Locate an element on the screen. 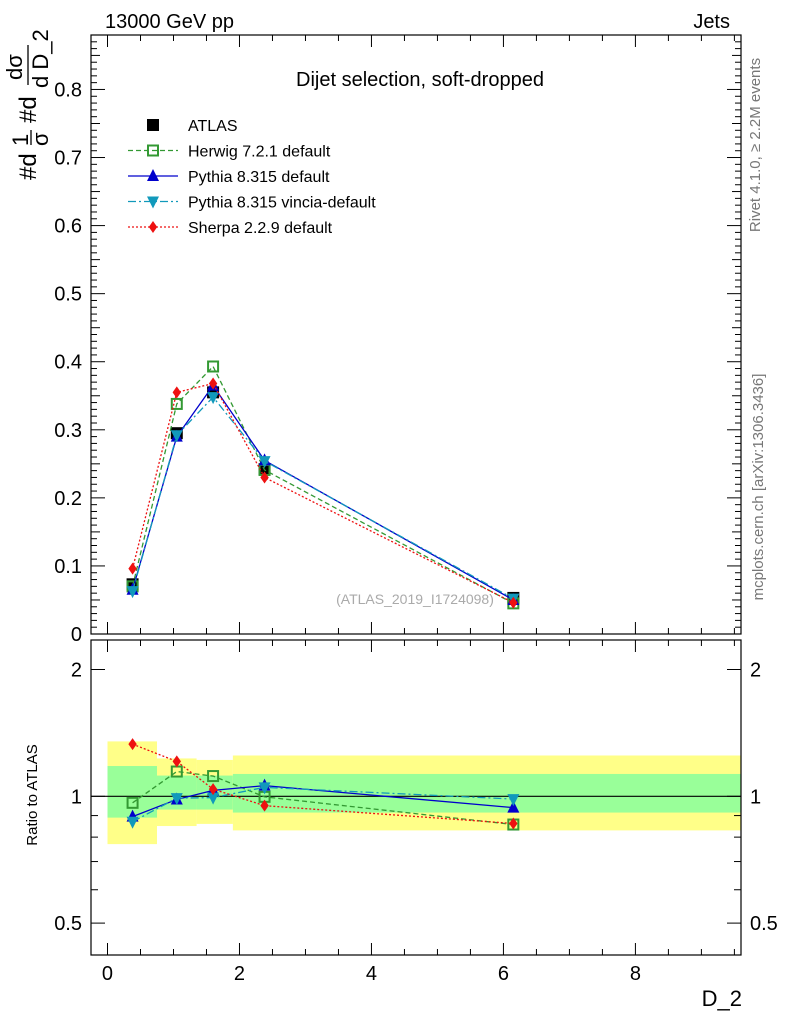 This screenshot has height=1024, width=786. ratio-point-pythia-8-315-default is located at coordinates (513, 806).